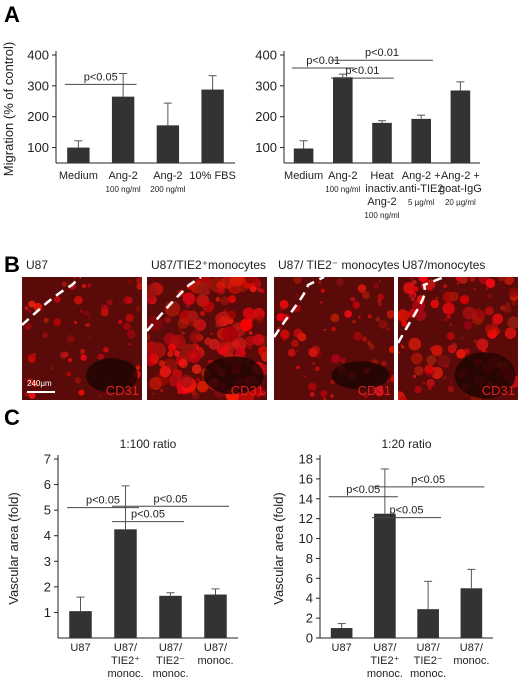 The image size is (520, 686). I want to click on category-label: Medium, so click(78, 176).